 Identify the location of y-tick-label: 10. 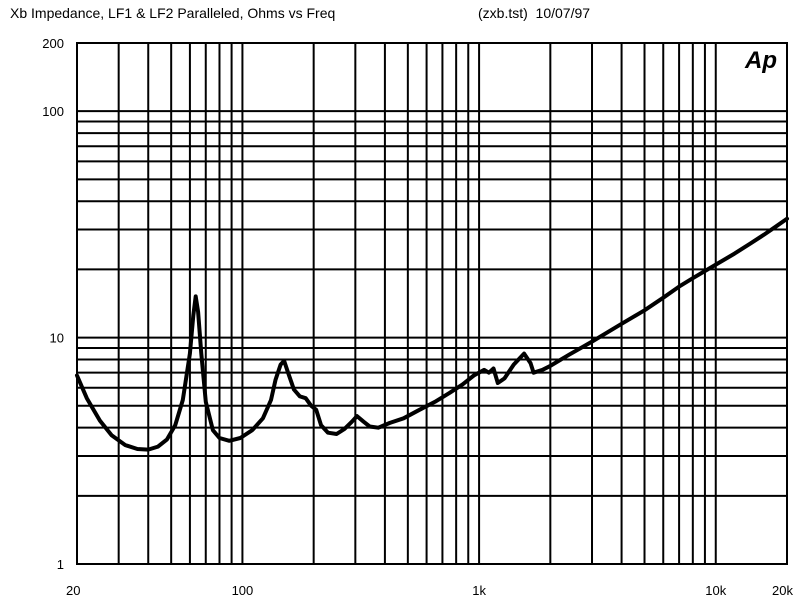
(57, 338).